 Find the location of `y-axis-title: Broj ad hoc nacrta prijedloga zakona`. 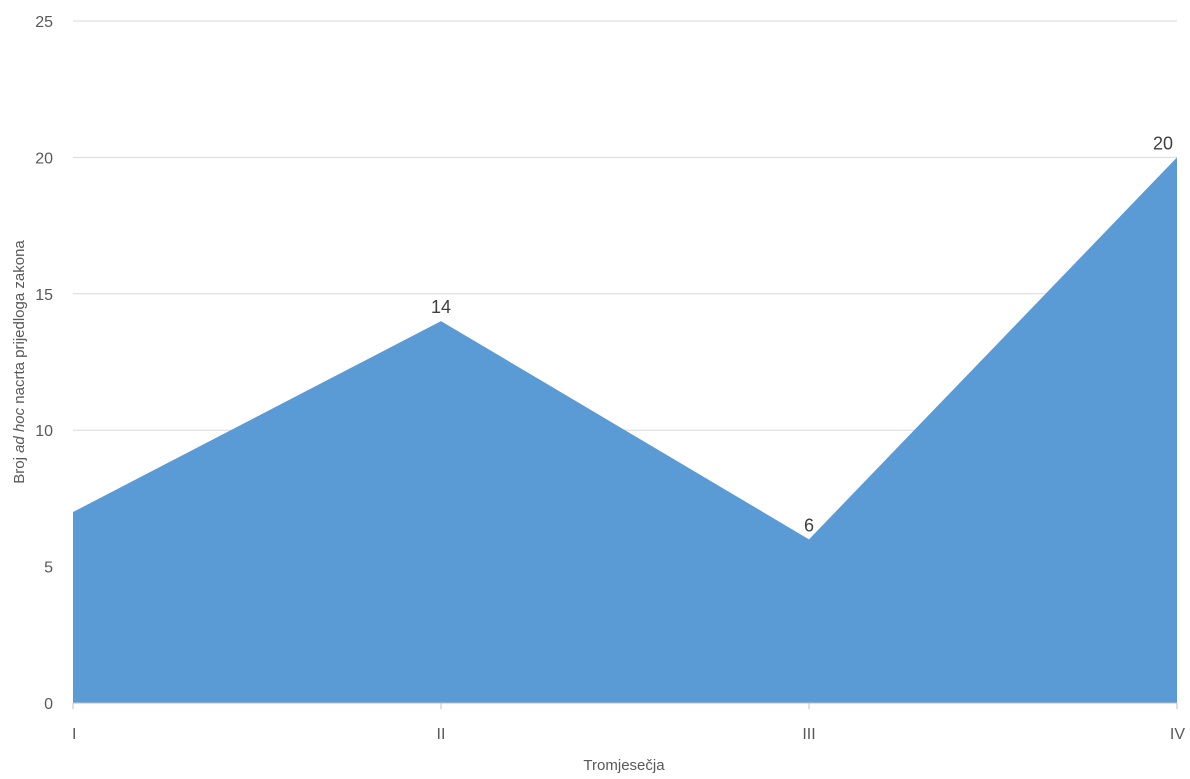

y-axis-title: Broj ad hoc nacrta prijedloga zakona is located at coordinates (19, 362).